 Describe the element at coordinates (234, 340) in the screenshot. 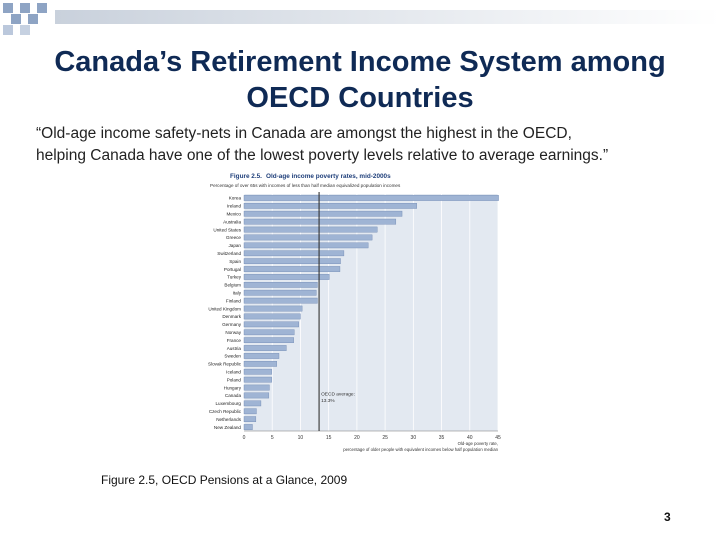

I see `category-label: France` at that location.